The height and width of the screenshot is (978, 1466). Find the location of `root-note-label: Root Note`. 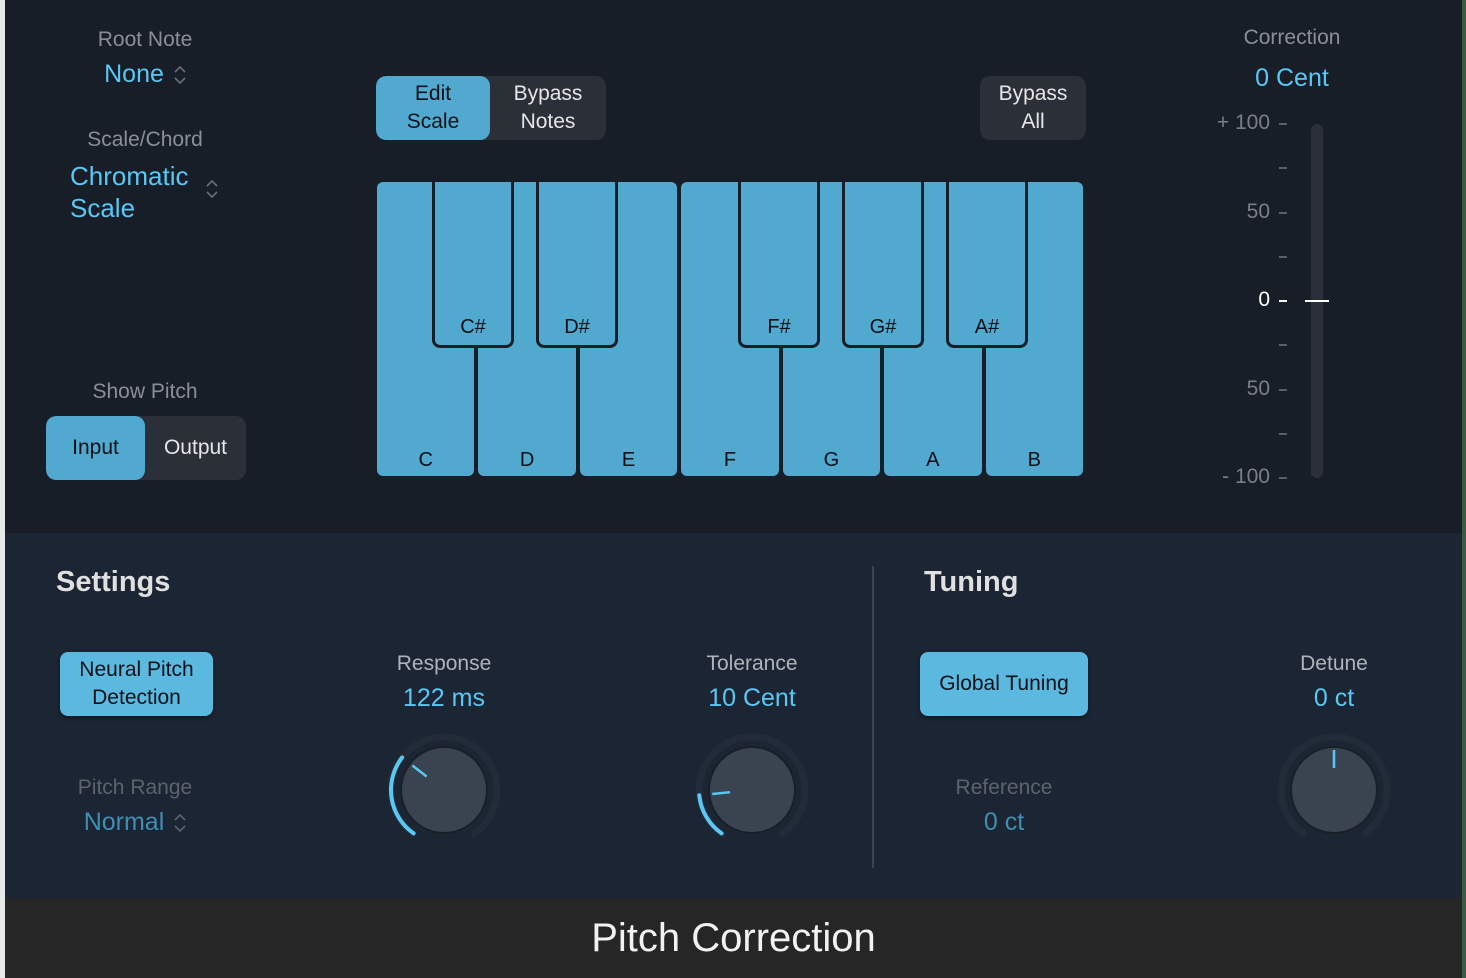

root-note-label: Root Note is located at coordinates (145, 39).